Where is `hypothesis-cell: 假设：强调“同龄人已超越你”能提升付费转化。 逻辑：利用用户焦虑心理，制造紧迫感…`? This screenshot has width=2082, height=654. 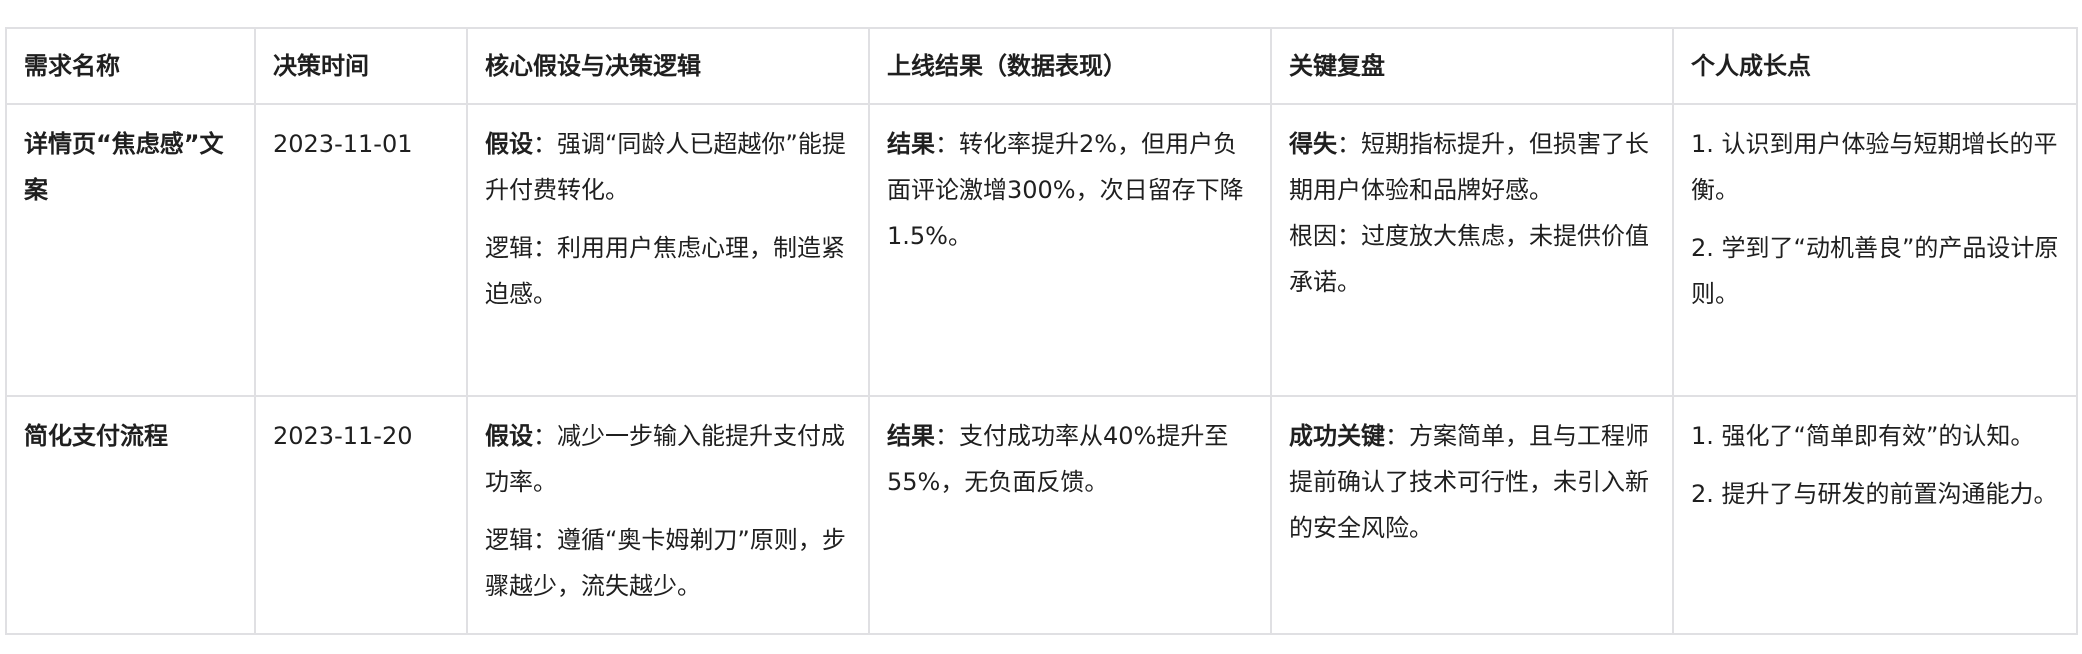 hypothesis-cell: 假设：强调“同龄人已超越你”能提升付费转化。 逻辑：利用用户焦虑心理，制造紧迫感… is located at coordinates (668, 250).